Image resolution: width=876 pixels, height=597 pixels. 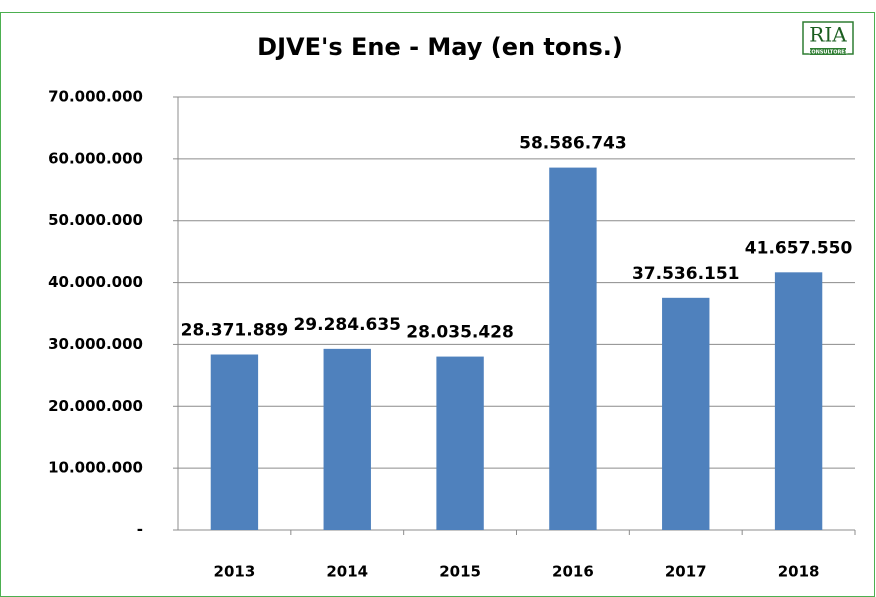 I want to click on logo-band, so click(x=828, y=51).